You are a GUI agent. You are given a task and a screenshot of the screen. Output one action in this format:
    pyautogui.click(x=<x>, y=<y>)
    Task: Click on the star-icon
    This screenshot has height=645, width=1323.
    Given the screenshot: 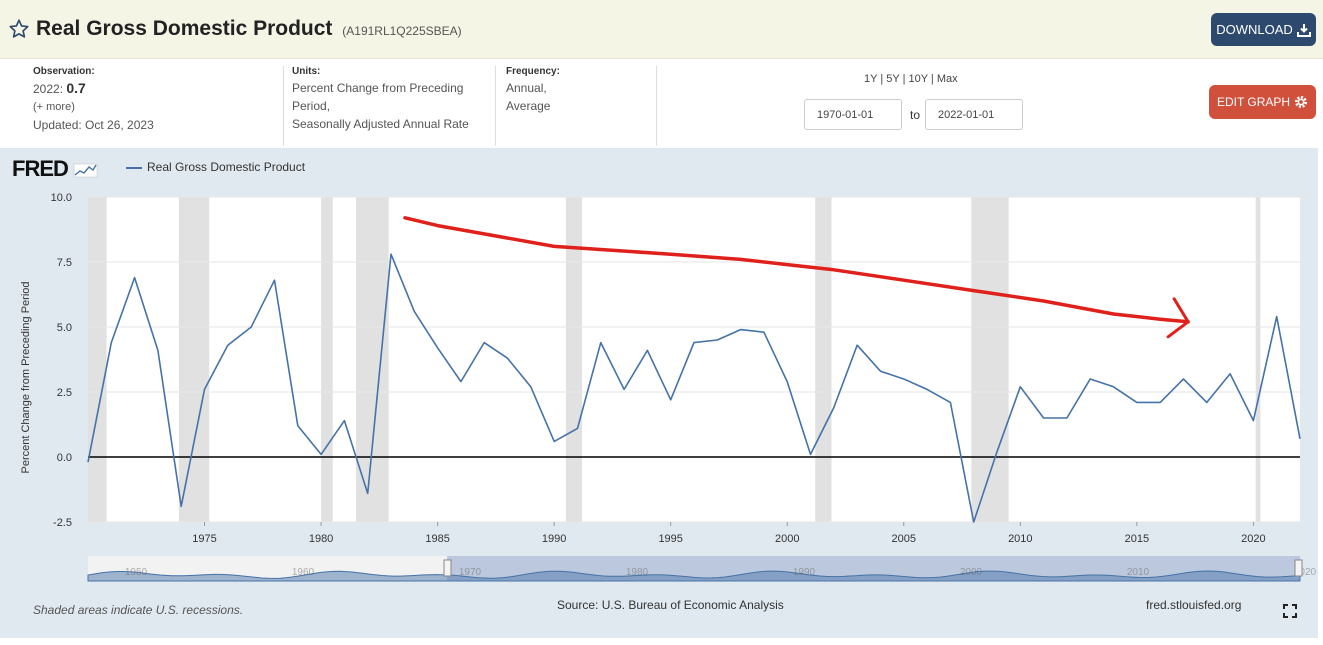 What is the action you would take?
    pyautogui.click(x=19, y=29)
    